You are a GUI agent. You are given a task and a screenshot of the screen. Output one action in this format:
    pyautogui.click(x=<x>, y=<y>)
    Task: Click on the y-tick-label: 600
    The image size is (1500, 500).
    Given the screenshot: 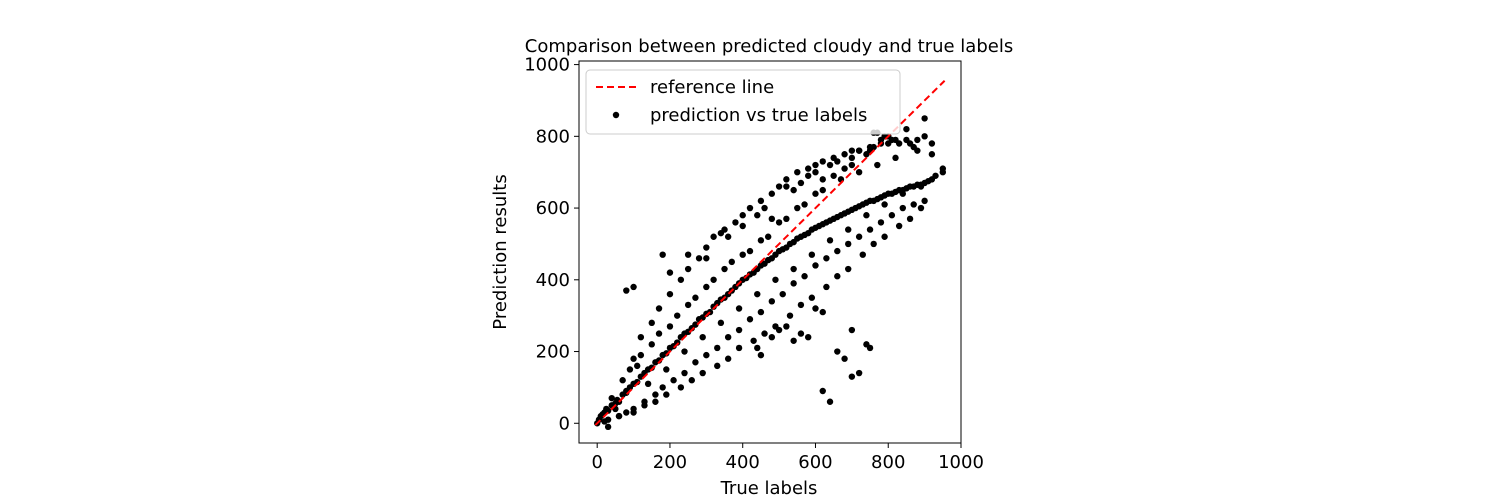 What is the action you would take?
    pyautogui.click(x=553, y=208)
    